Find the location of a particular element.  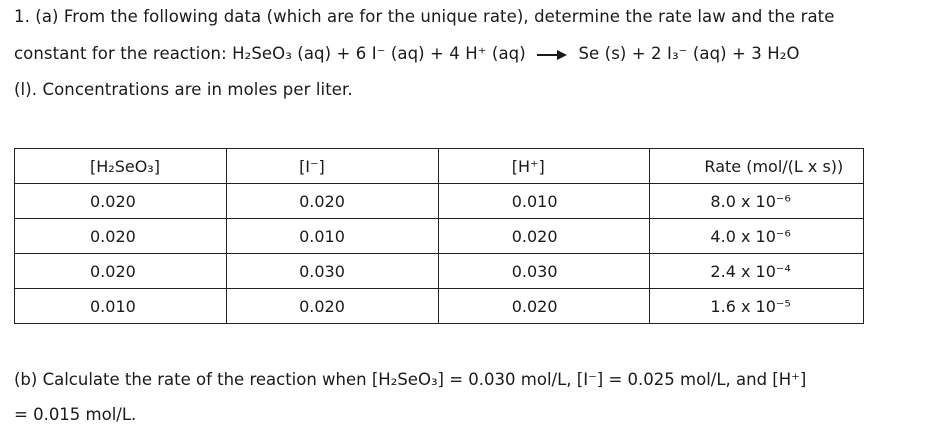

reaction-products: Se (s) + 2 I₃⁻ (aq) + 3 H₂O is located at coordinates (689, 53).